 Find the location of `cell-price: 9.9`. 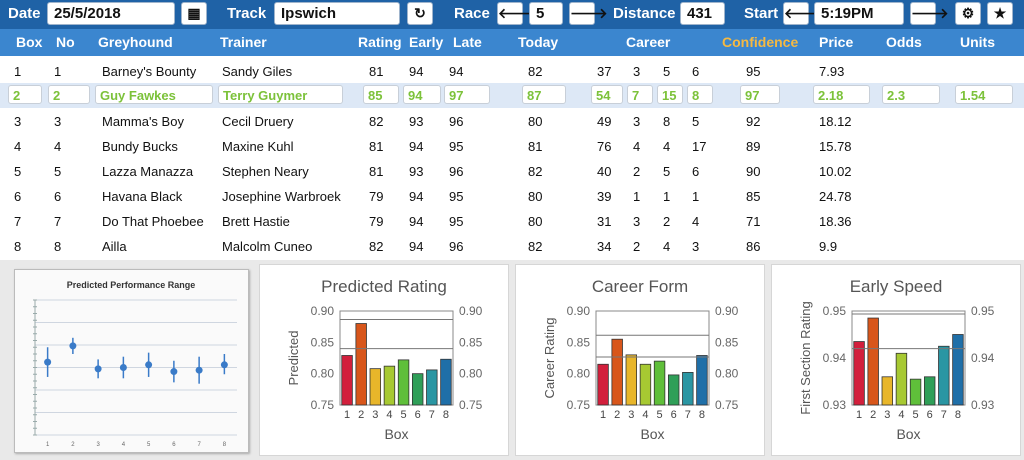

cell-price: 9.9 is located at coordinates (828, 246).